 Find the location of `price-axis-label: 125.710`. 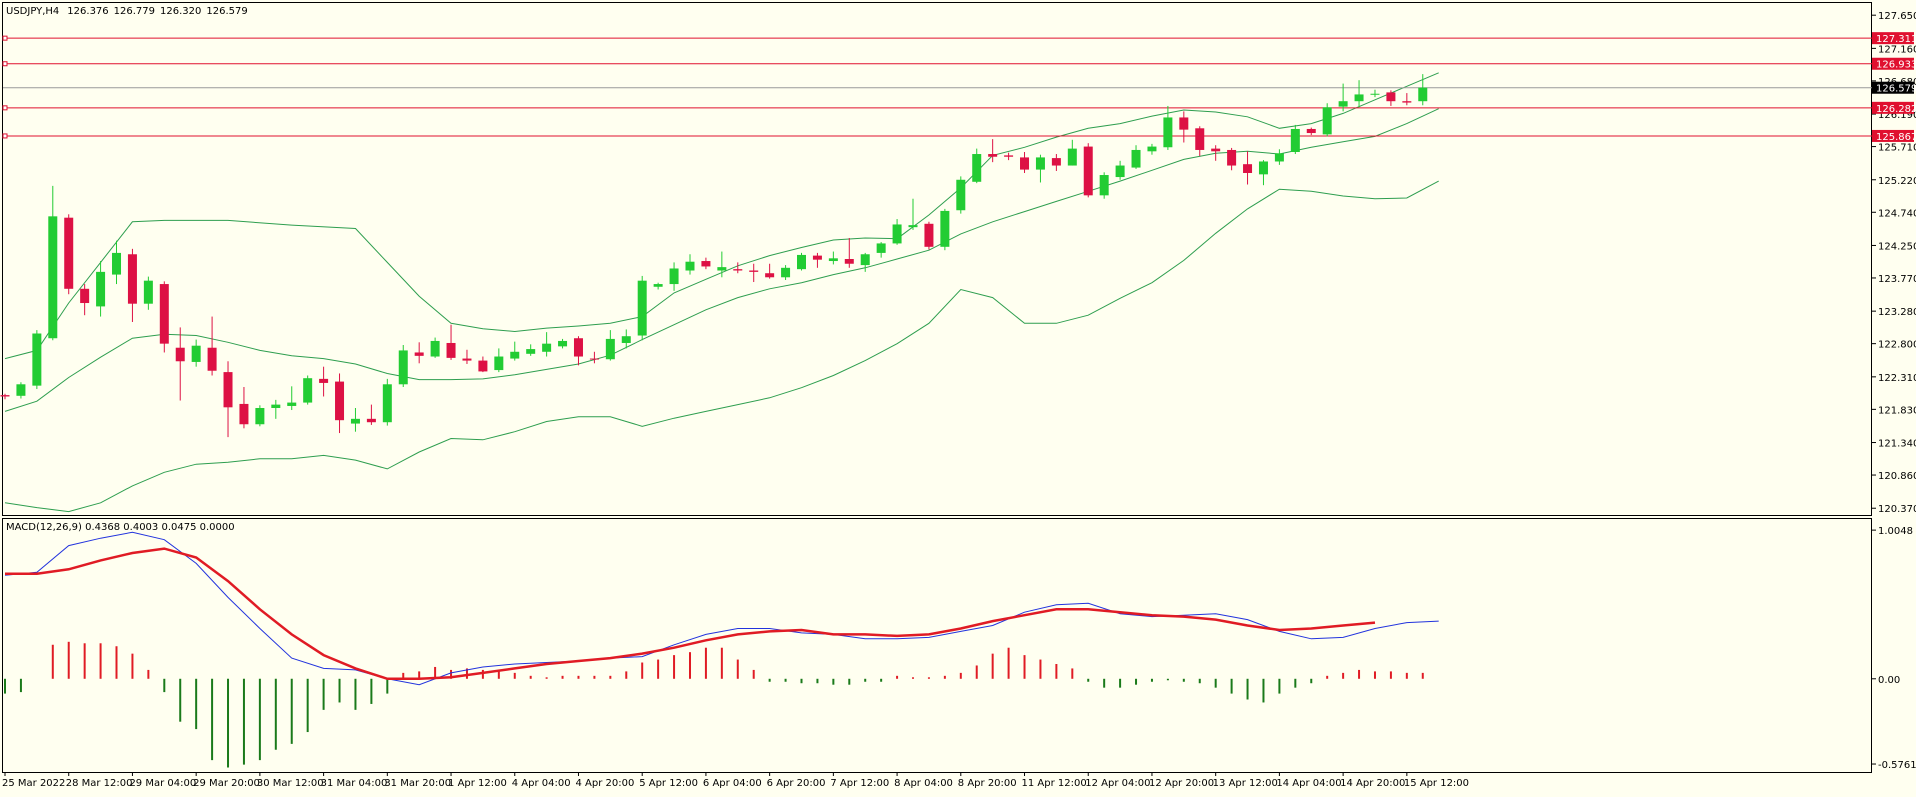

price-axis-label: 125.710 is located at coordinates (1897, 148).